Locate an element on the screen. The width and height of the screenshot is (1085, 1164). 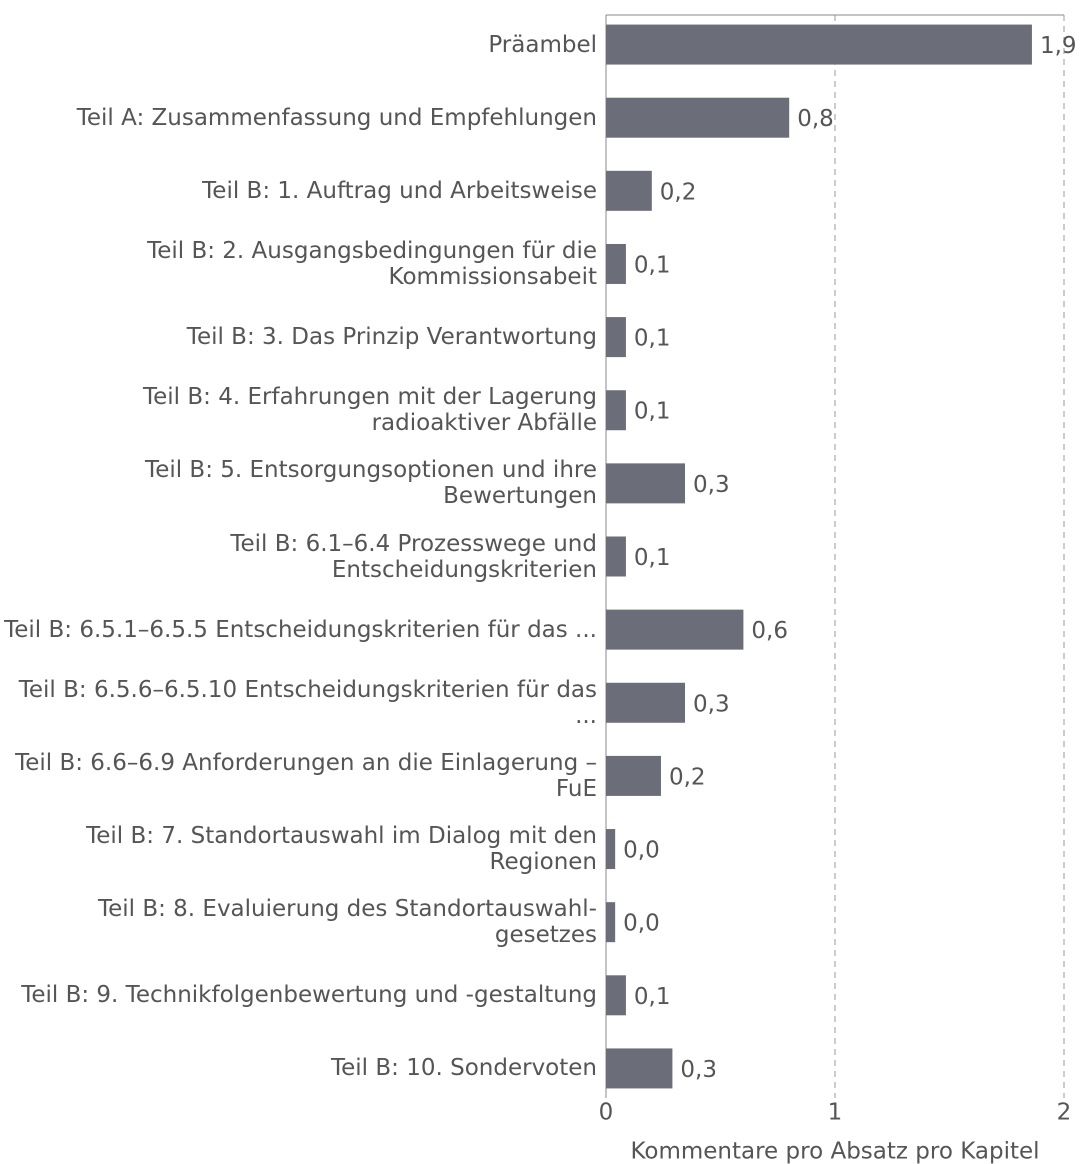
x-tick-label: 2 is located at coordinates (1064, 1113).